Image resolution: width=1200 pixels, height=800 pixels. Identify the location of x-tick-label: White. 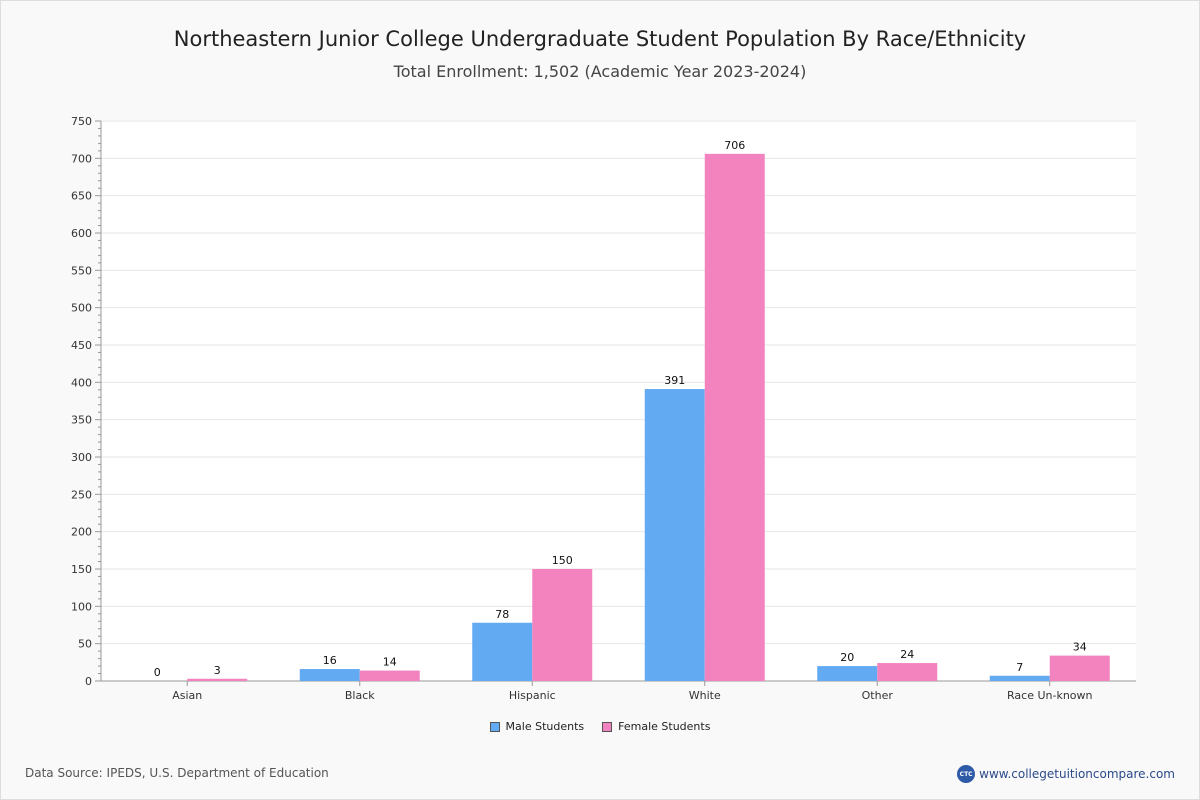
(705, 695).